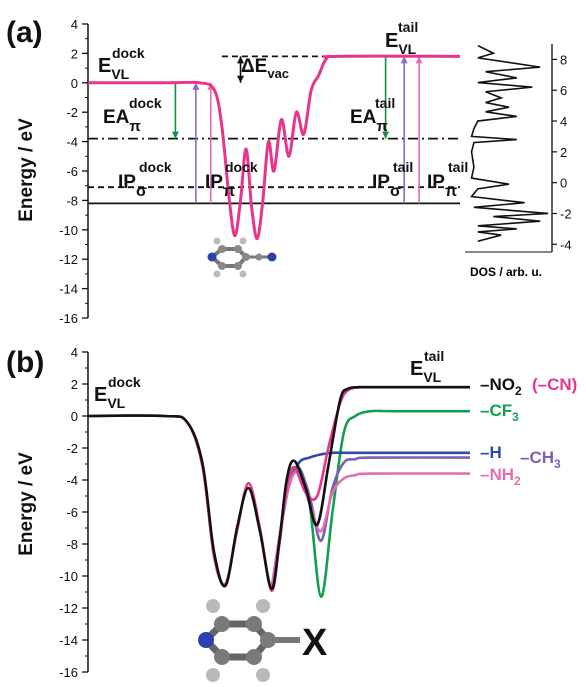 This screenshot has width=586, height=687. Describe the element at coordinates (68, 672) in the screenshot. I see `panel-b-y-tick-label: -16` at that location.